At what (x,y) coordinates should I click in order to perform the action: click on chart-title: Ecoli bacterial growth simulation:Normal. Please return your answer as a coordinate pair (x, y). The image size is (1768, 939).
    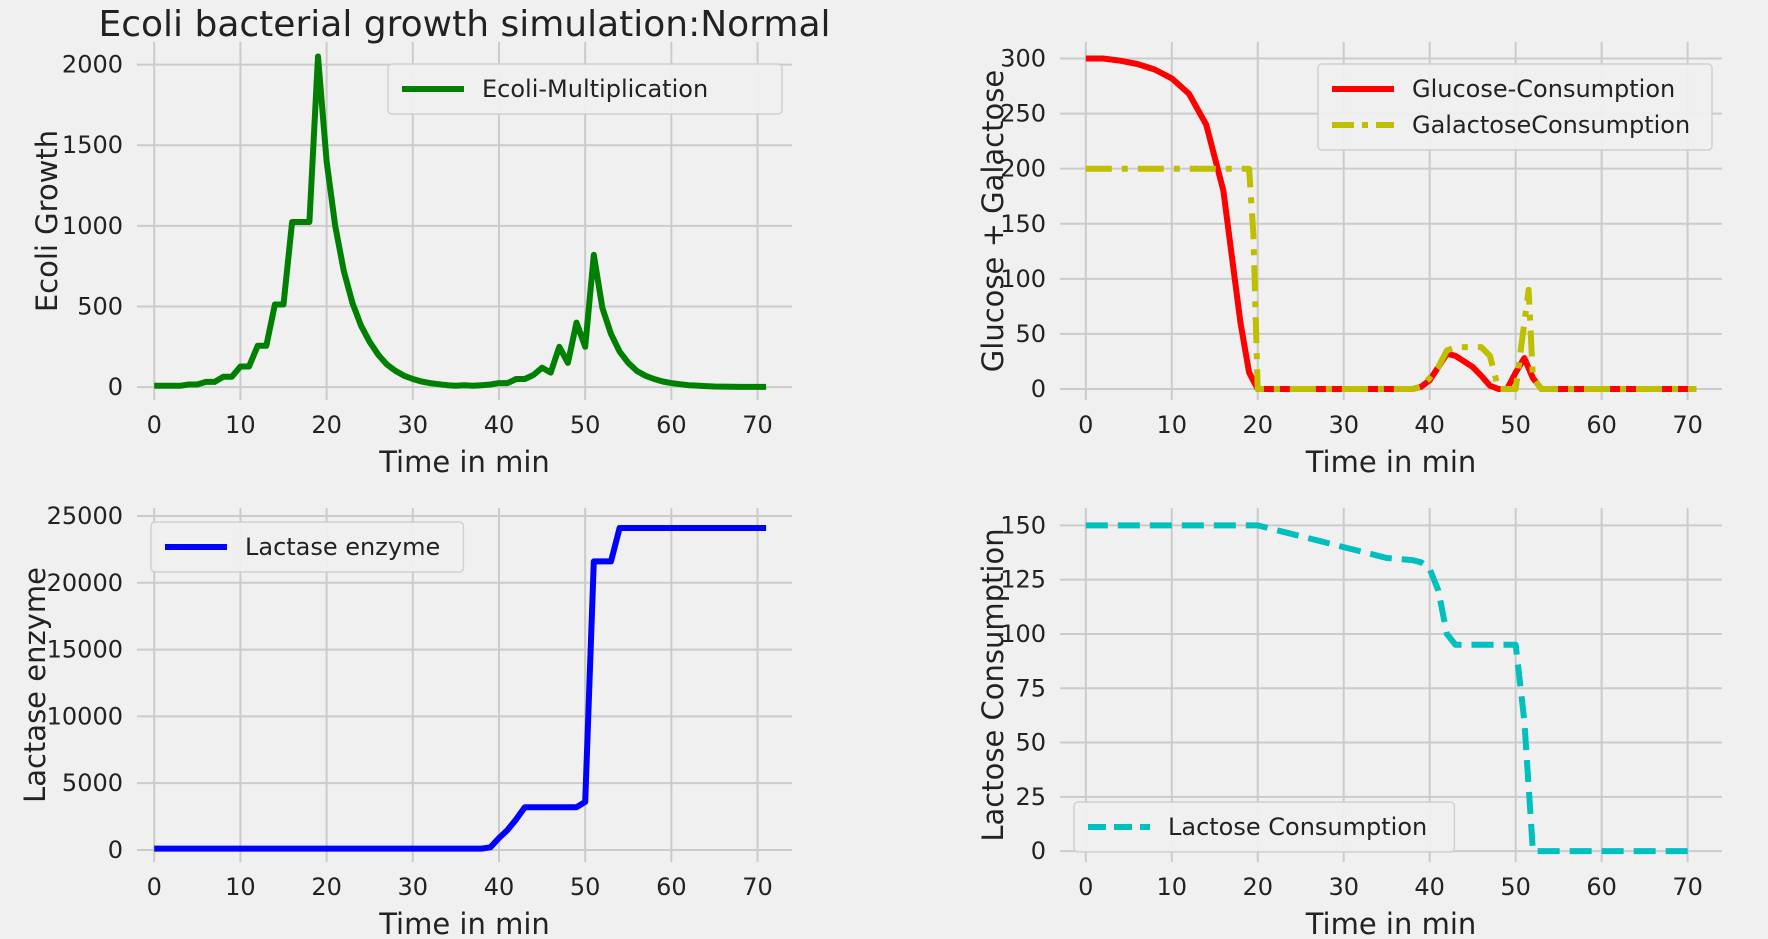
    Looking at the image, I should click on (464, 24).